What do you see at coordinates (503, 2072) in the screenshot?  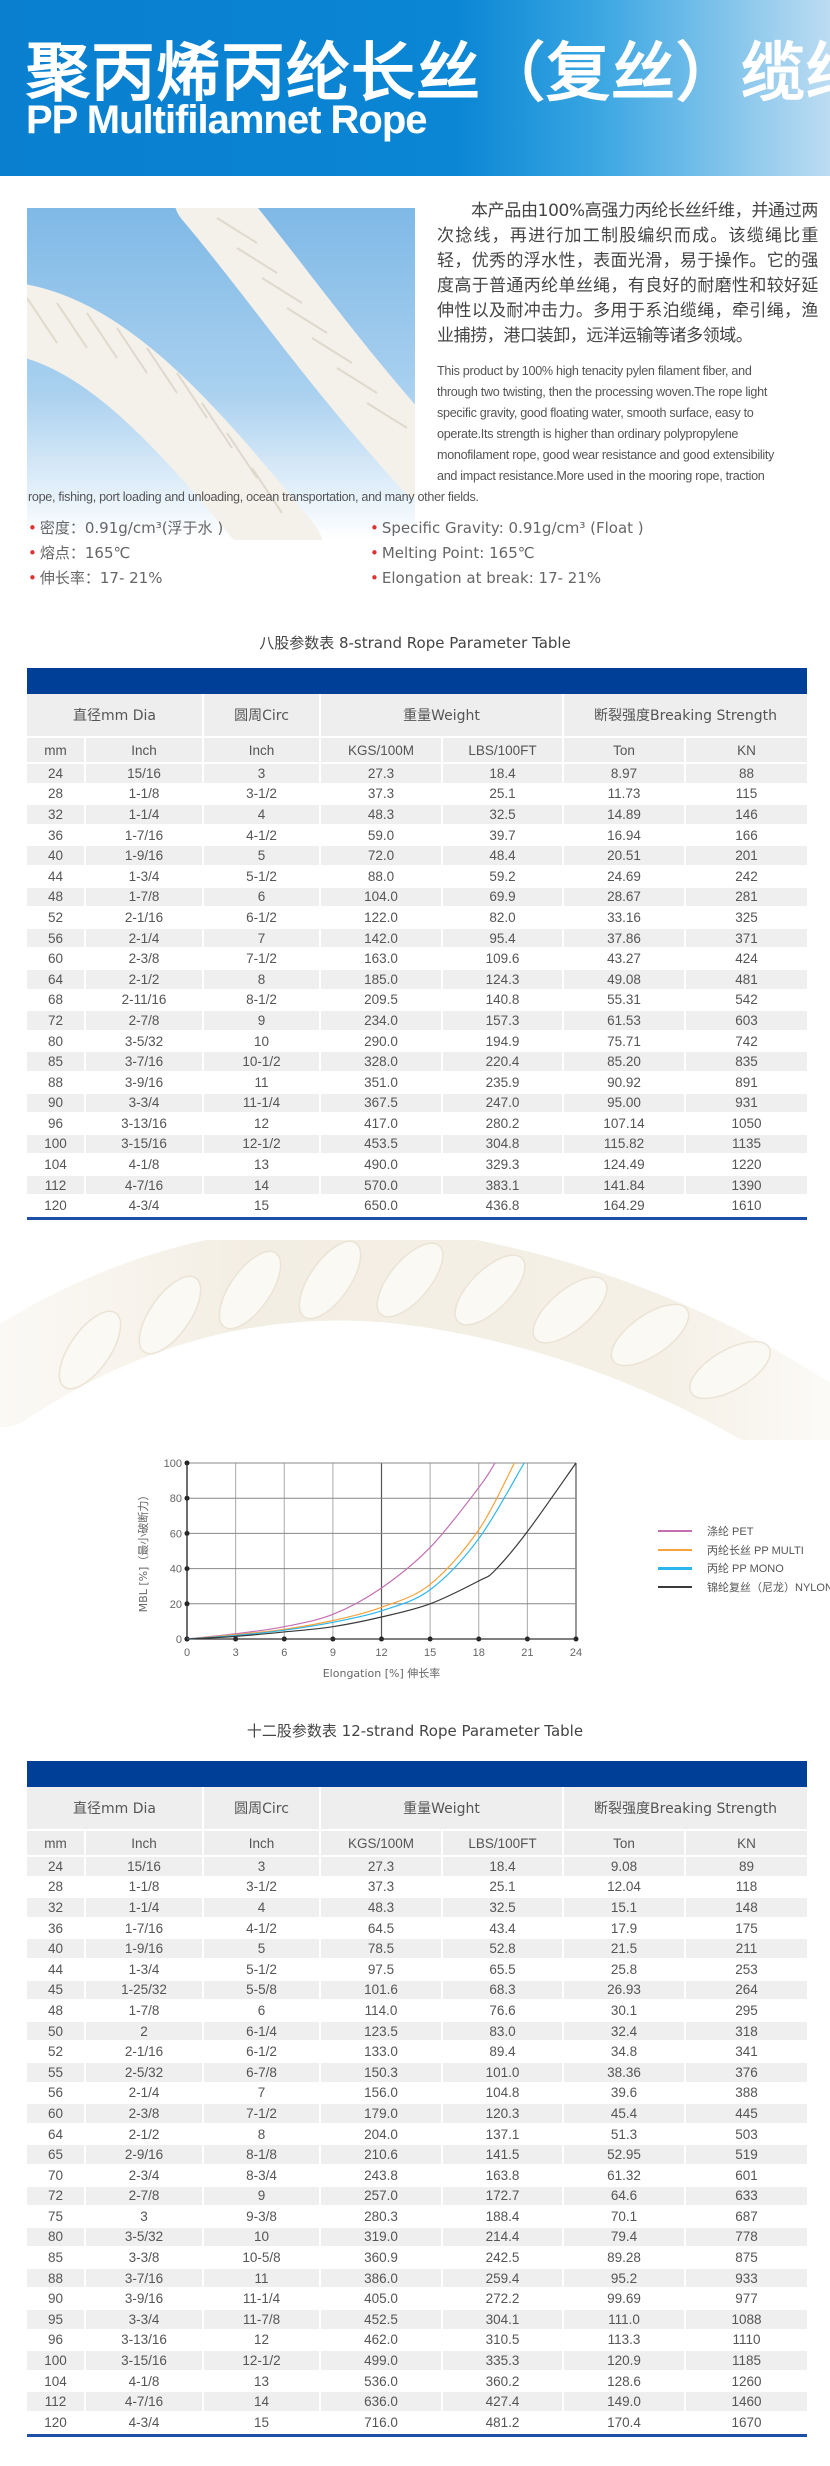 I see `table-cell: 101.0` at bounding box center [503, 2072].